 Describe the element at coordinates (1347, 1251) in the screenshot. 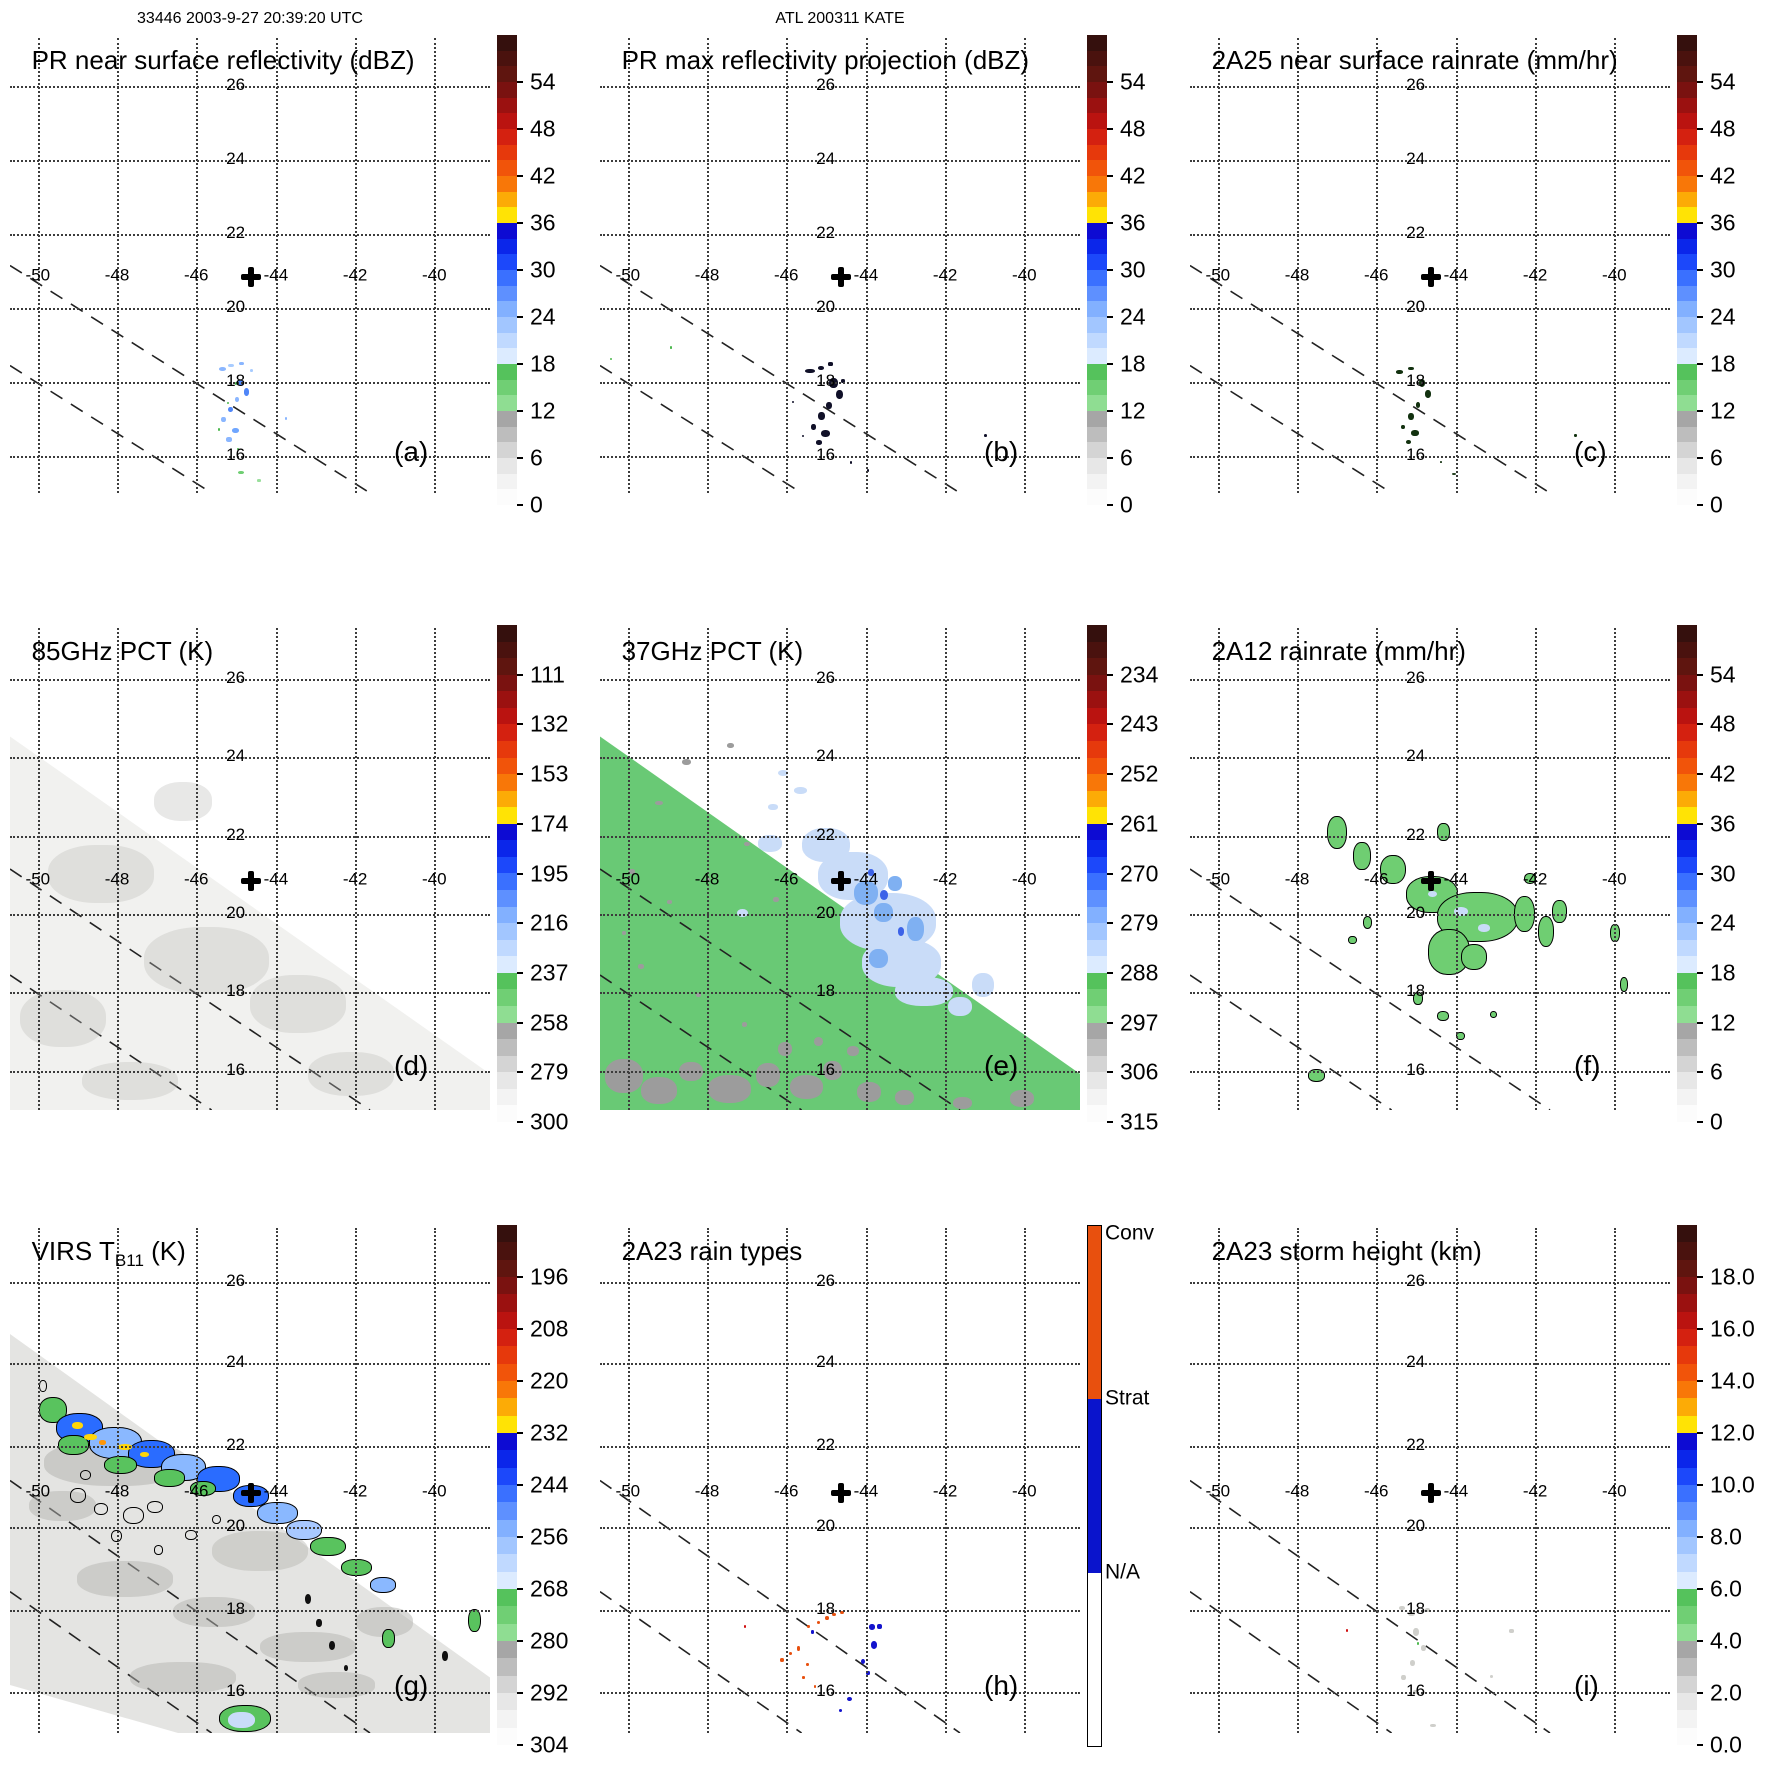

I see `panel-title: 2A23 storm height (km)` at that location.